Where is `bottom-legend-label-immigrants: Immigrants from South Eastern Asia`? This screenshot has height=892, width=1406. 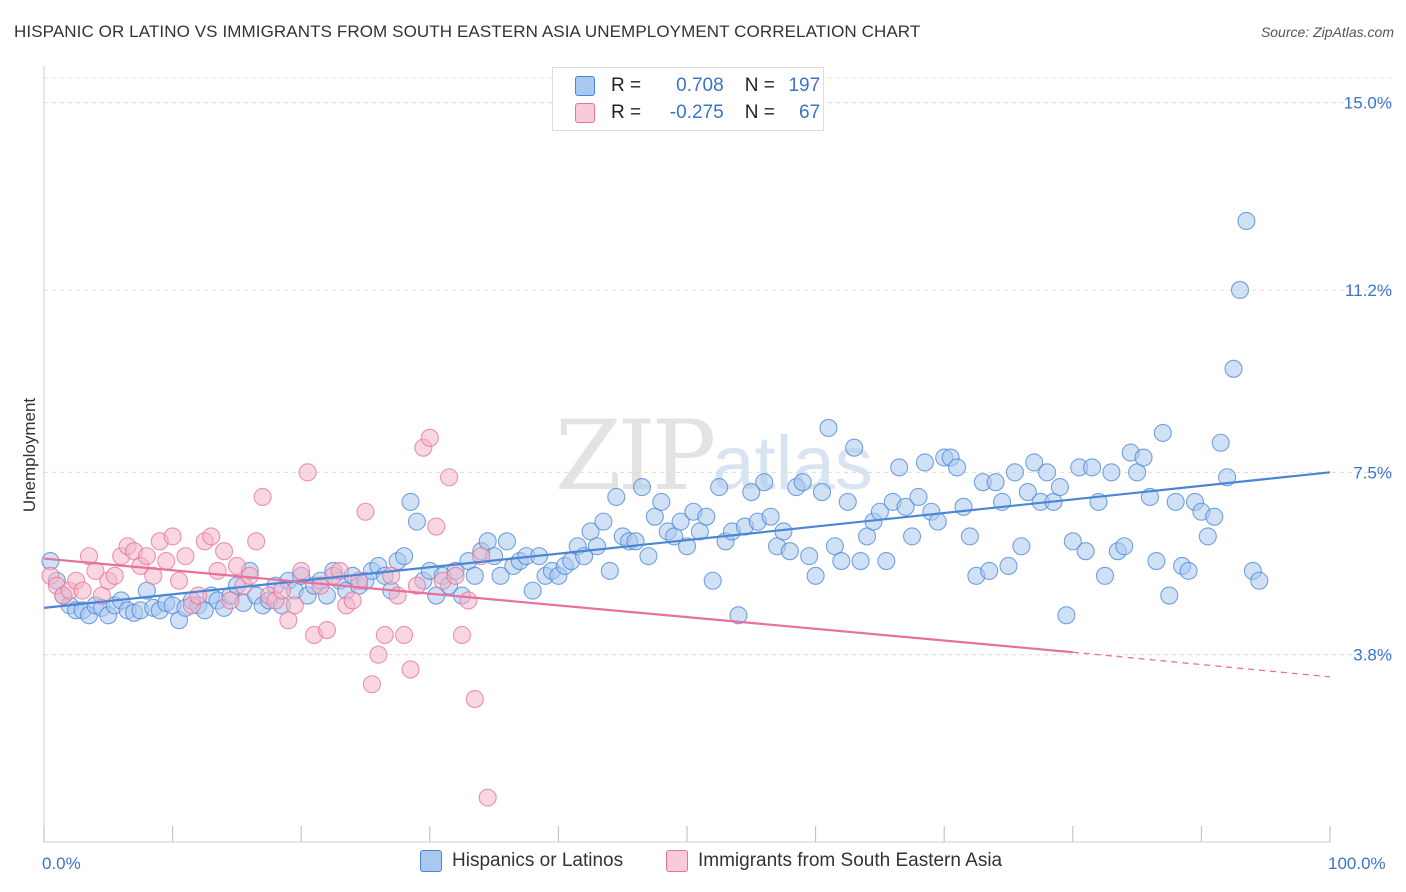 bottom-legend-label-immigrants: Immigrants from South Eastern Asia is located at coordinates (850, 860).